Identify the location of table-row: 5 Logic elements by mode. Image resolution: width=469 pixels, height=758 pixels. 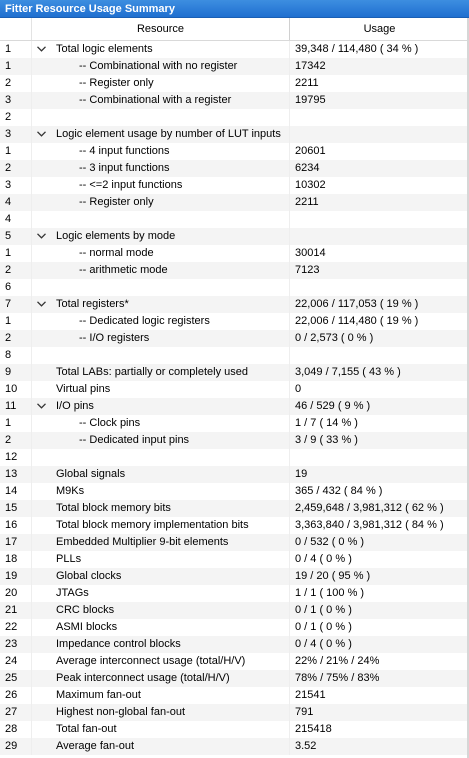
(234, 236).